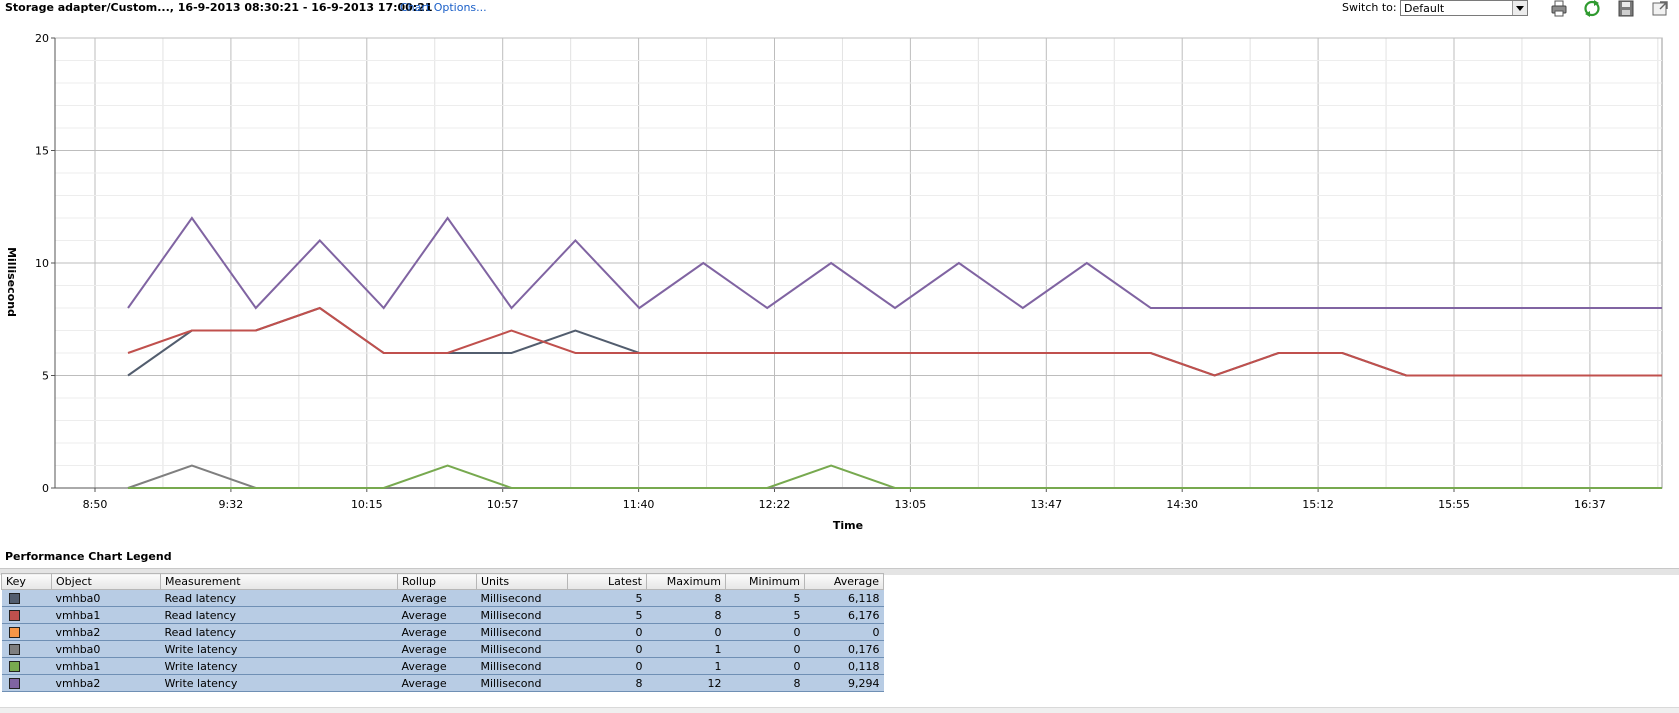  I want to click on x-tick-label: 13:05, so click(911, 504).